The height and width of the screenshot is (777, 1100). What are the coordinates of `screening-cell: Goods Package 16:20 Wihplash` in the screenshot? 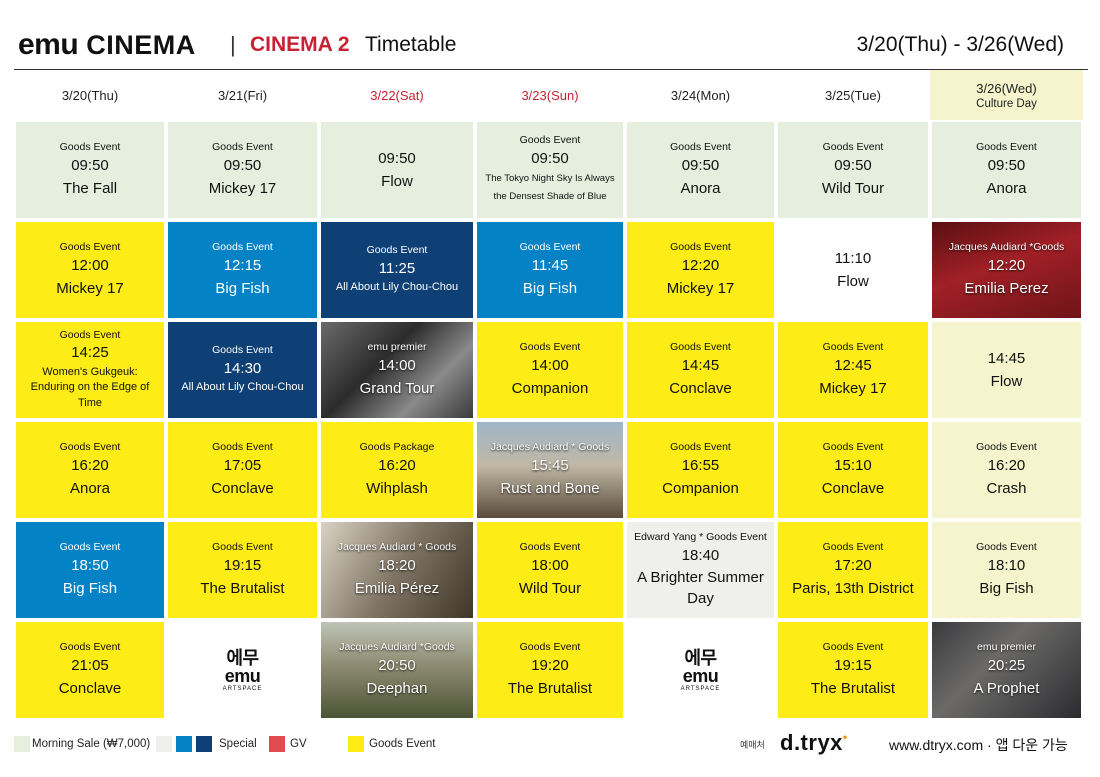 It's located at (397, 470).